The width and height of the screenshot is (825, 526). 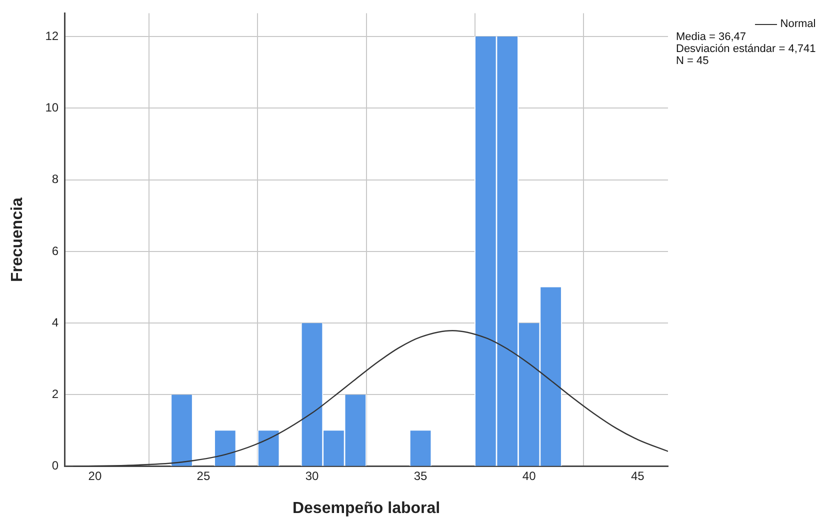 What do you see at coordinates (746, 49) in the screenshot?
I see `text: Desviación estándar = 4,741` at bounding box center [746, 49].